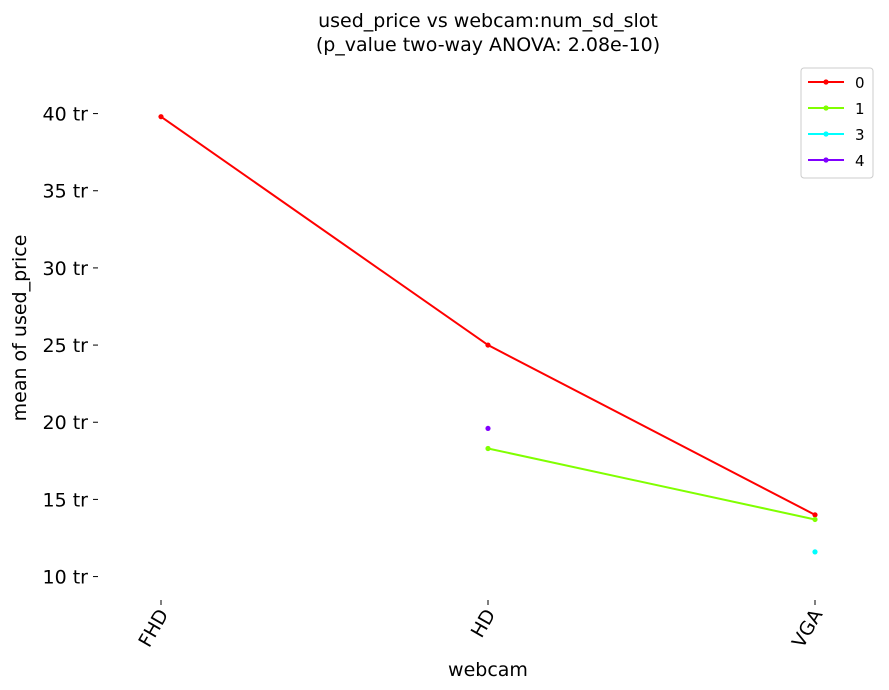  What do you see at coordinates (66, 423) in the screenshot?
I see `y-tick-label: 20 tr` at bounding box center [66, 423].